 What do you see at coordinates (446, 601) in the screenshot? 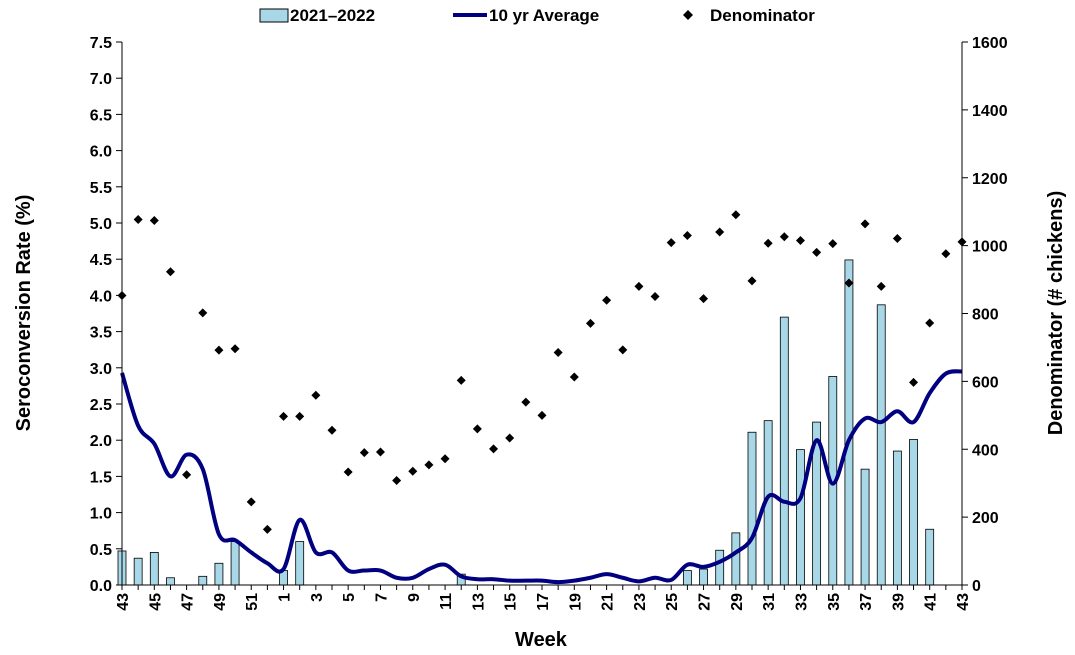
I see `x-tick-label: 11` at bounding box center [446, 601].